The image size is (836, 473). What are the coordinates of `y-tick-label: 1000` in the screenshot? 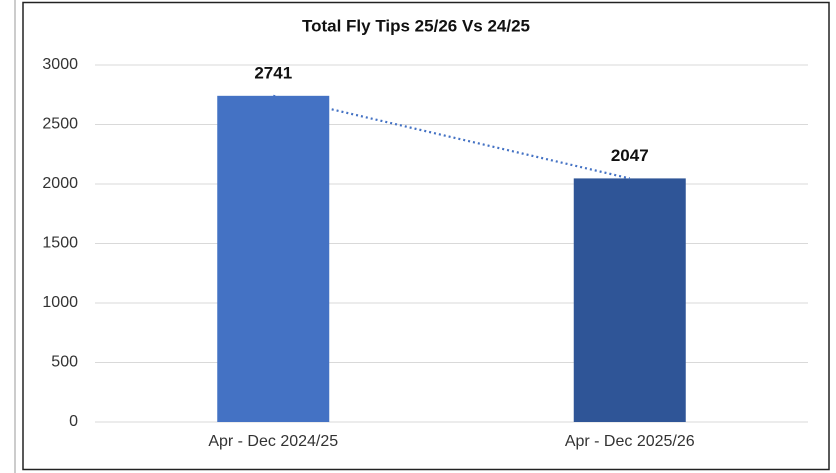 It's located at (60, 302).